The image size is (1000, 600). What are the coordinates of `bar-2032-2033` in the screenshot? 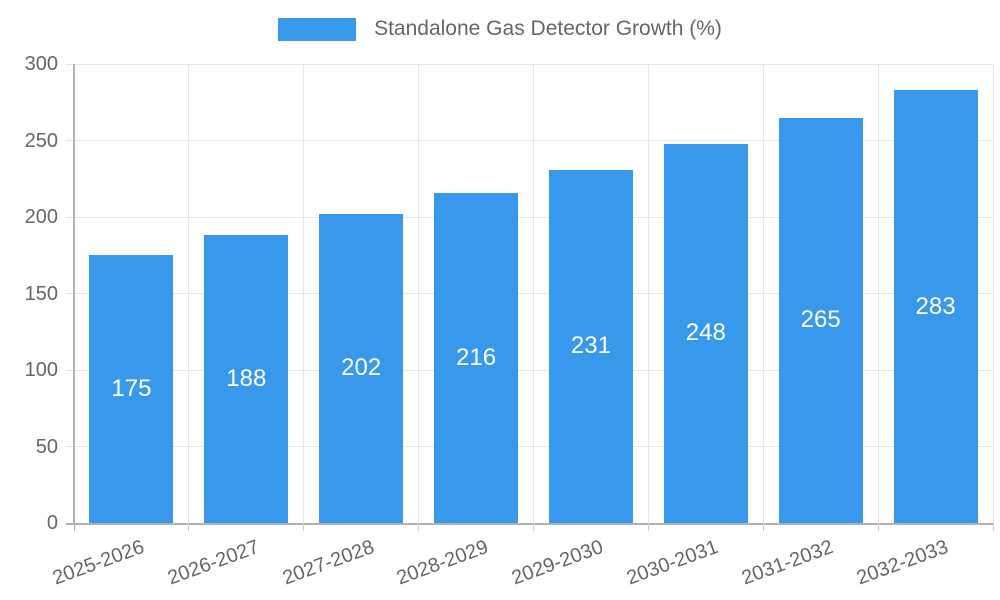 It's located at (935, 306).